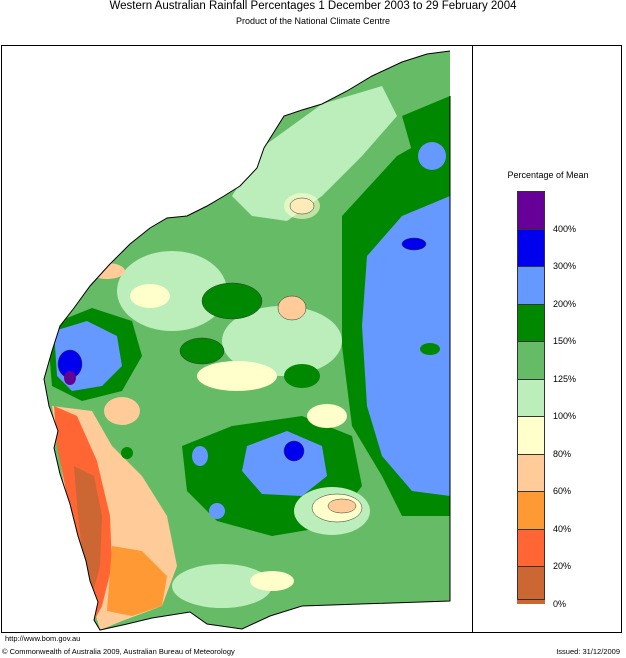 The image size is (626, 658). What do you see at coordinates (172, 291) in the screenshot?
I see `zone-100-125-pilbara` at bounding box center [172, 291].